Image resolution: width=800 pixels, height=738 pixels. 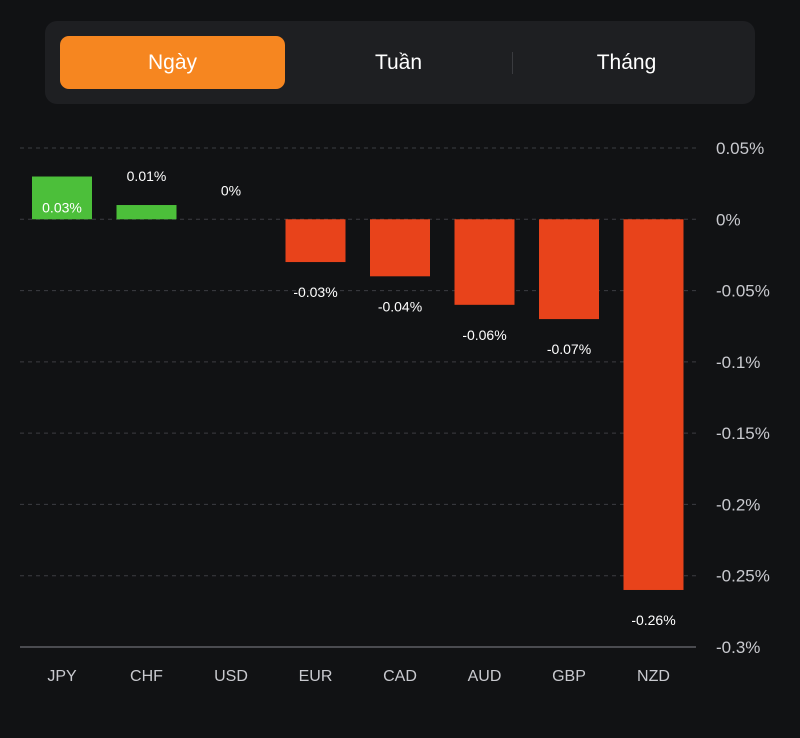 What do you see at coordinates (147, 176) in the screenshot?
I see `value-label: 0.01%` at bounding box center [147, 176].